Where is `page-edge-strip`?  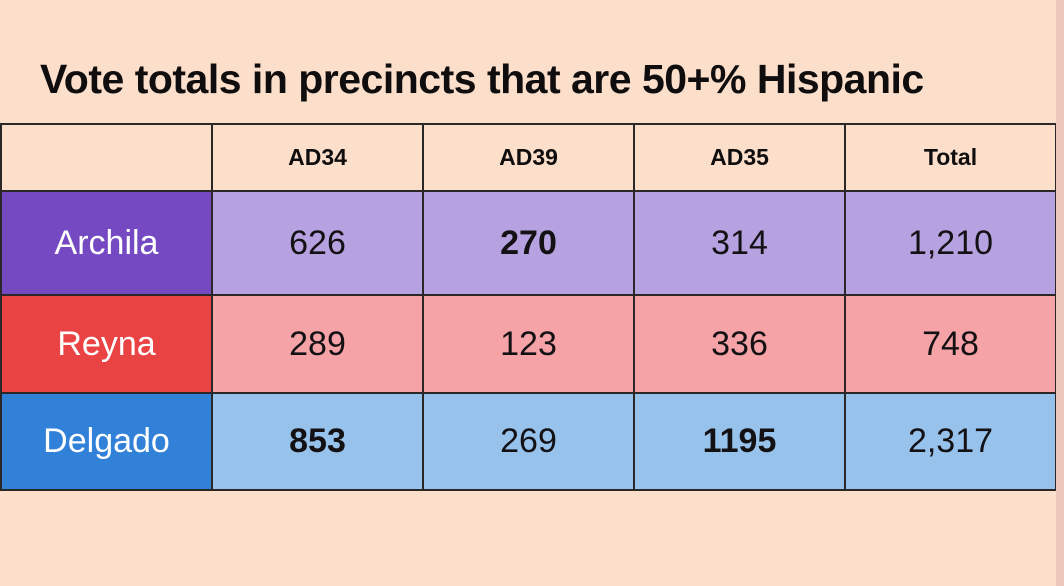 page-edge-strip is located at coordinates (1060, 293).